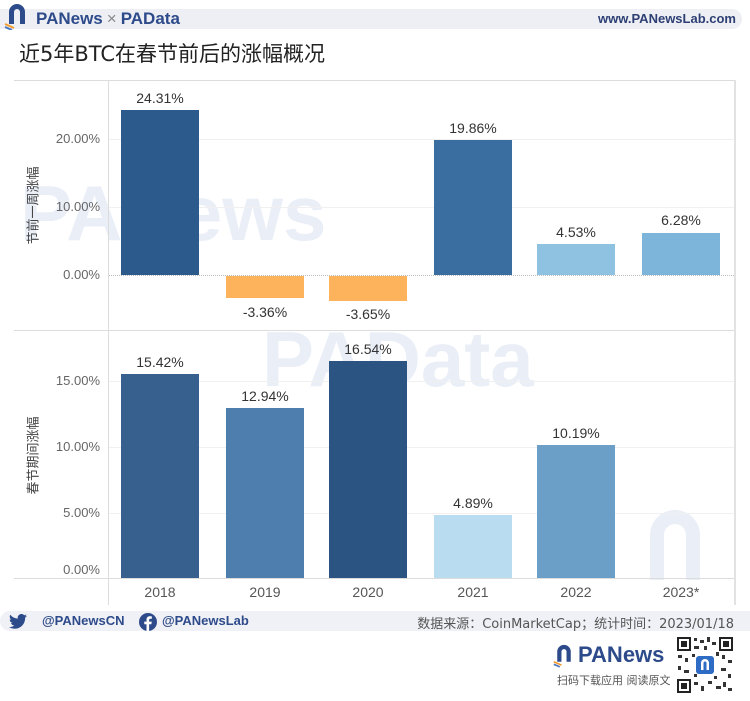  Describe the element at coordinates (14, 17) in the screenshot. I see `panews-logo-icon` at that location.